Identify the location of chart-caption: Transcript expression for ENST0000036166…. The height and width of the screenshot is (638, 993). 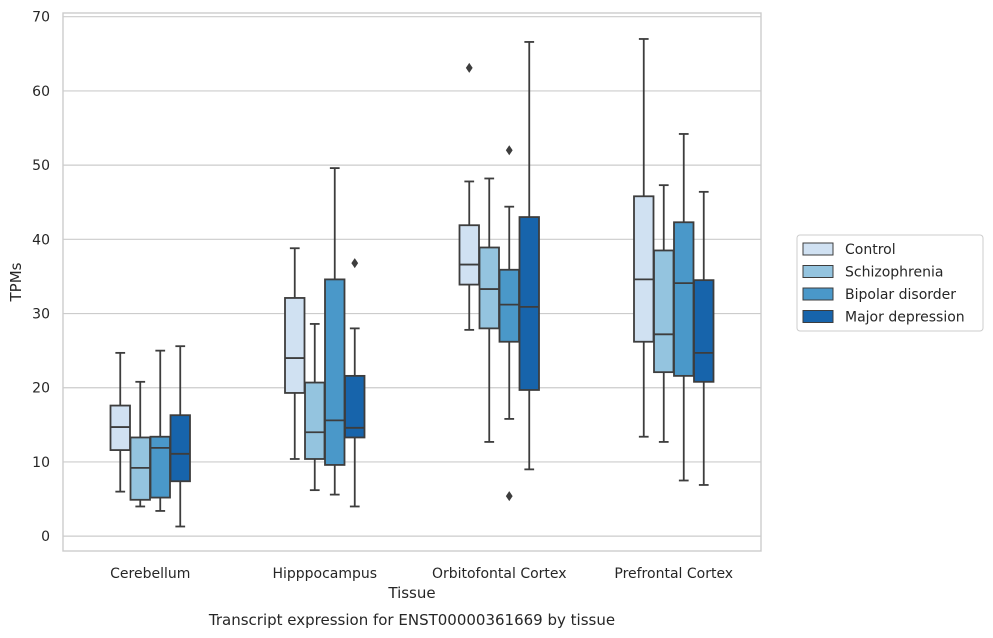
(411, 620).